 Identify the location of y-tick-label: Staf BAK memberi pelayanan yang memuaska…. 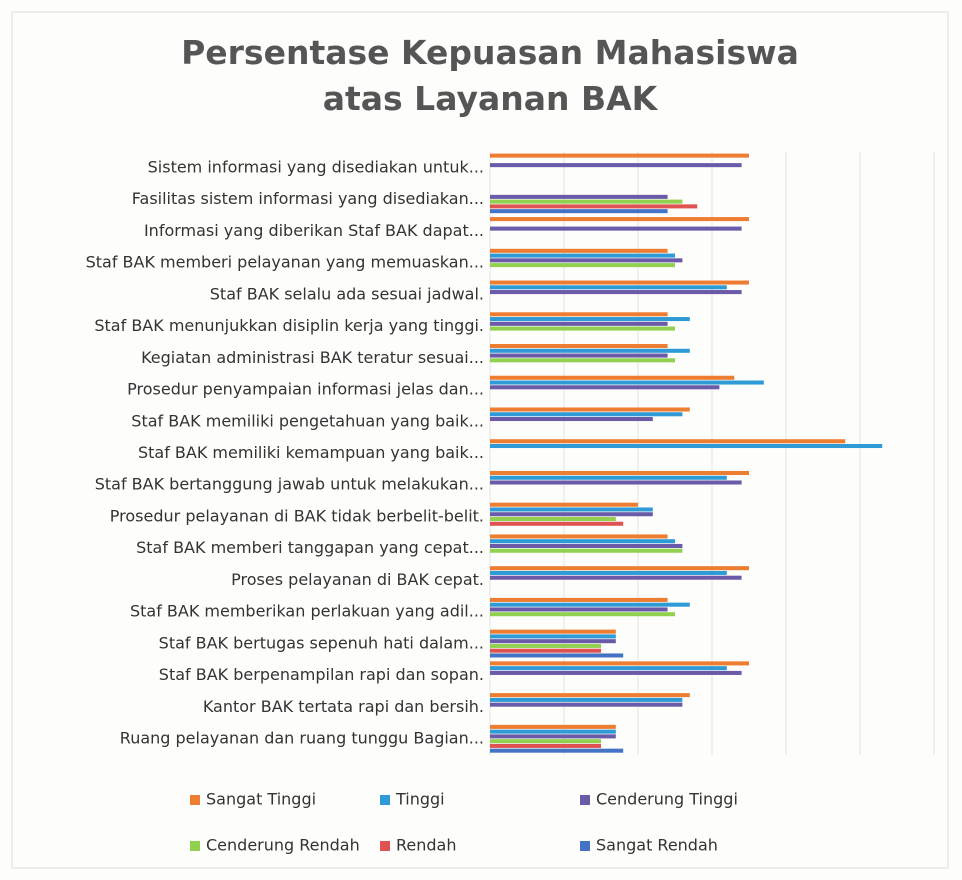
(285, 262).